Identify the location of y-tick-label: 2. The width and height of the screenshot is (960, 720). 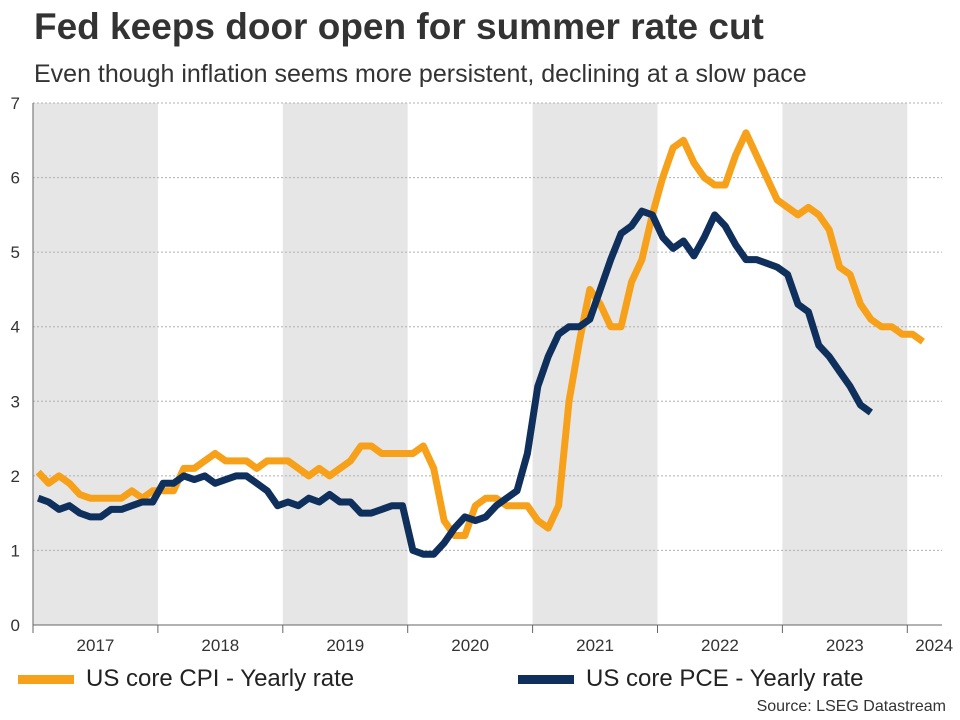
(15, 476).